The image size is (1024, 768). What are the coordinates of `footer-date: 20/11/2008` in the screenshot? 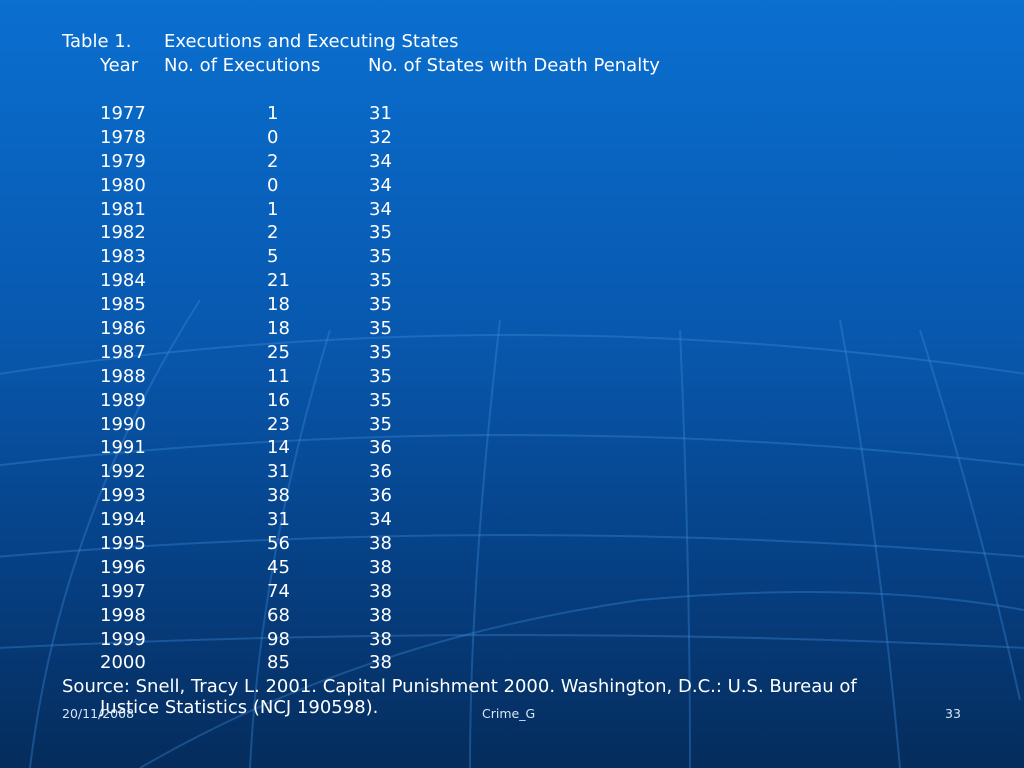 It's located at (98, 713).